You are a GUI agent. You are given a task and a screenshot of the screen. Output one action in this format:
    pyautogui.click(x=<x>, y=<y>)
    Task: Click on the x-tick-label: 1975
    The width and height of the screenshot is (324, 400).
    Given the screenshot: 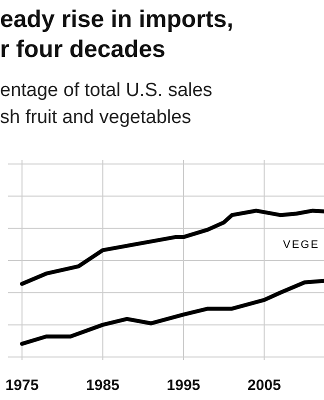 What is the action you would take?
    pyautogui.click(x=22, y=385)
    